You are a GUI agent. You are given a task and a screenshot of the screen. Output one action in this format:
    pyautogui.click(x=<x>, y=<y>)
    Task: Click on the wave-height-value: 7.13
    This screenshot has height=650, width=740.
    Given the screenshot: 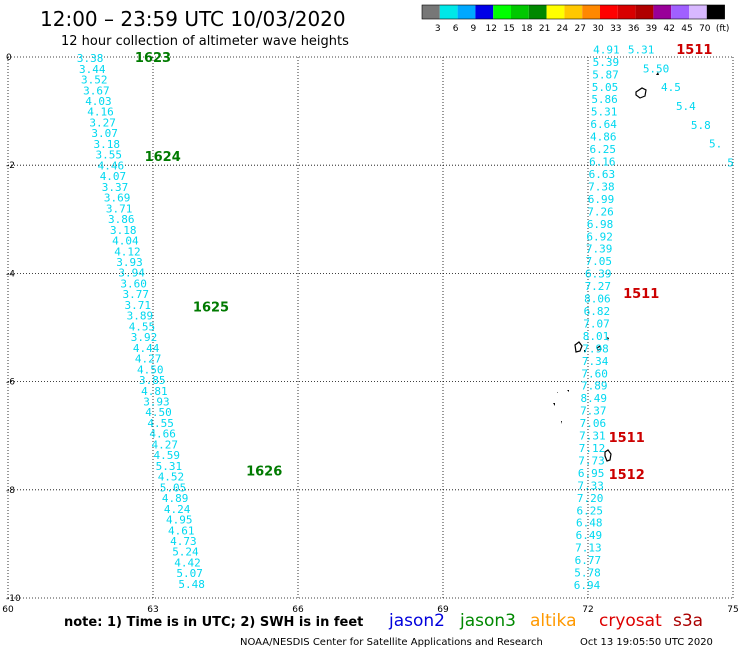 What is the action you would take?
    pyautogui.click(x=588, y=548)
    